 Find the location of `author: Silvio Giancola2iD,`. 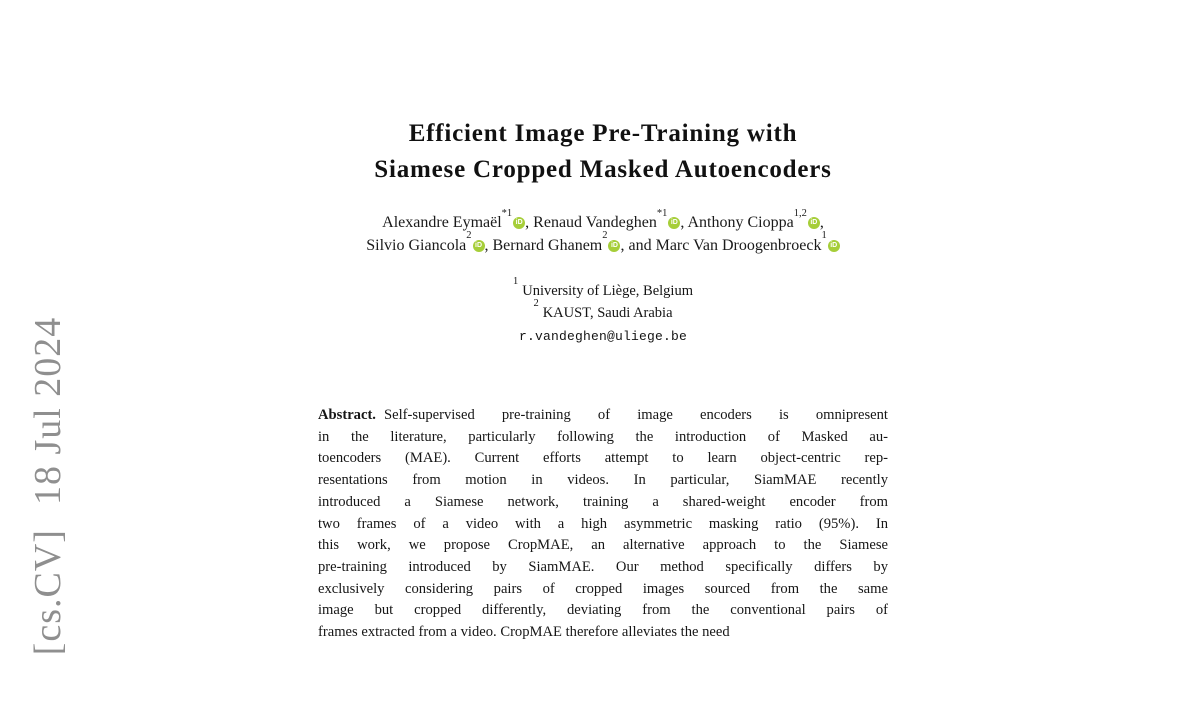

author: Silvio Giancola2iD, is located at coordinates (429, 242).